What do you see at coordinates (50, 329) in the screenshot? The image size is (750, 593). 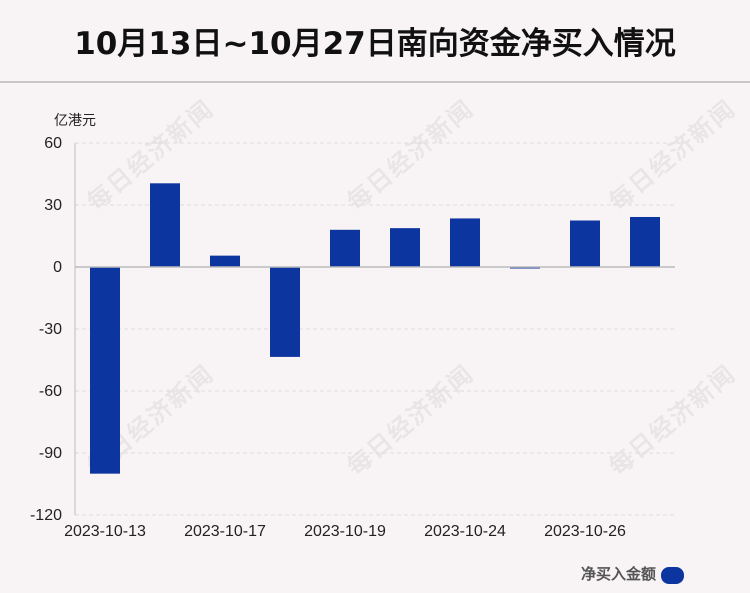 I see `y-tick-label: -30` at bounding box center [50, 329].